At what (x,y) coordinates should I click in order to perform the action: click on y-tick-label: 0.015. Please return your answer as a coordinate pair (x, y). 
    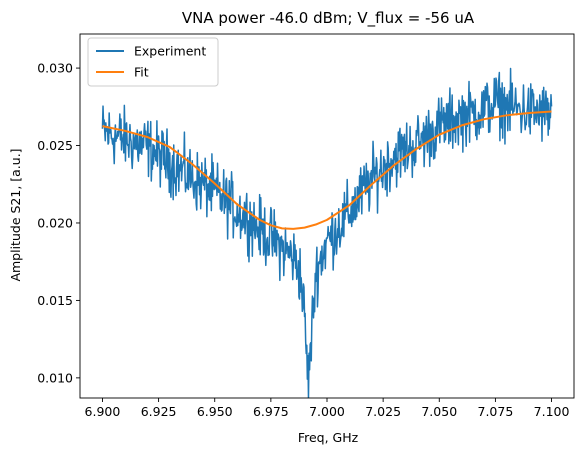
    Looking at the image, I should click on (55, 300).